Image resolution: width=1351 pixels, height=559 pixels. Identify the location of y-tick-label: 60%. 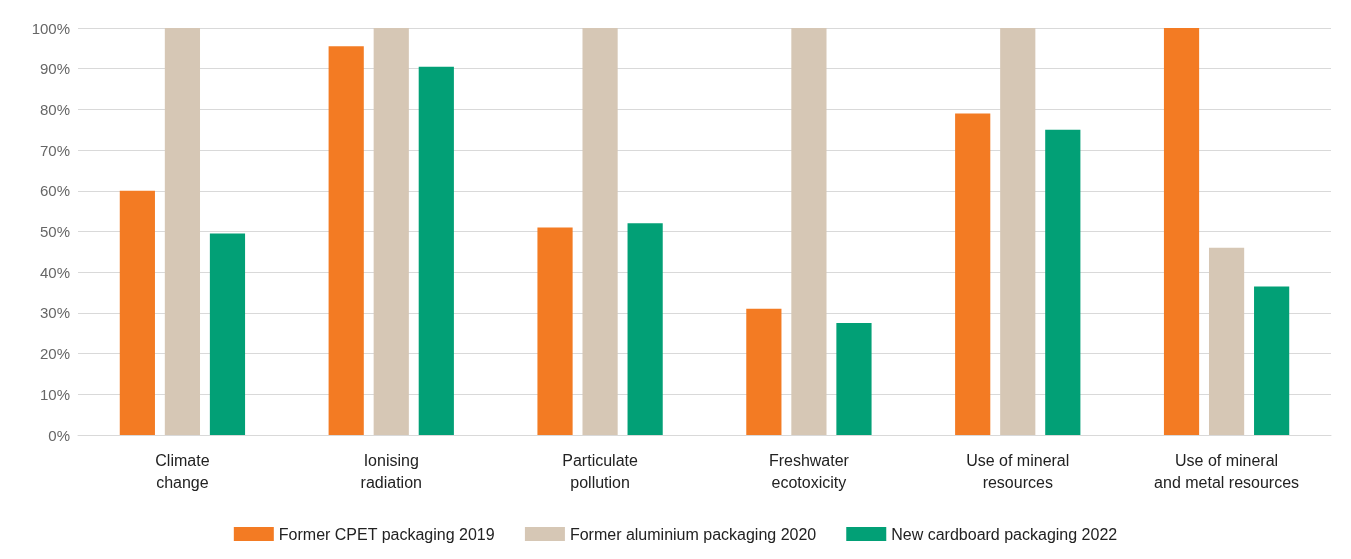
(54, 191).